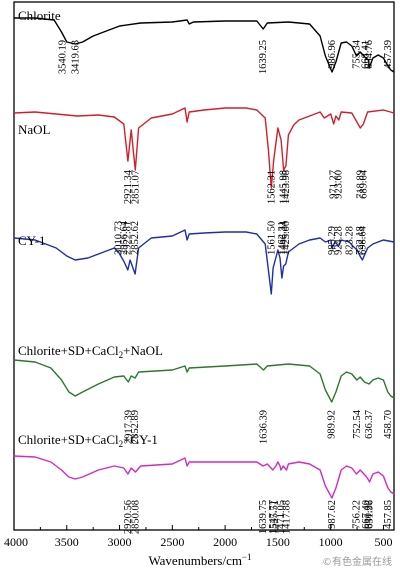 The height and width of the screenshot is (570, 400). Describe the element at coordinates (369, 424) in the screenshot. I see `peak-label-3-5: 636.37` at that location.